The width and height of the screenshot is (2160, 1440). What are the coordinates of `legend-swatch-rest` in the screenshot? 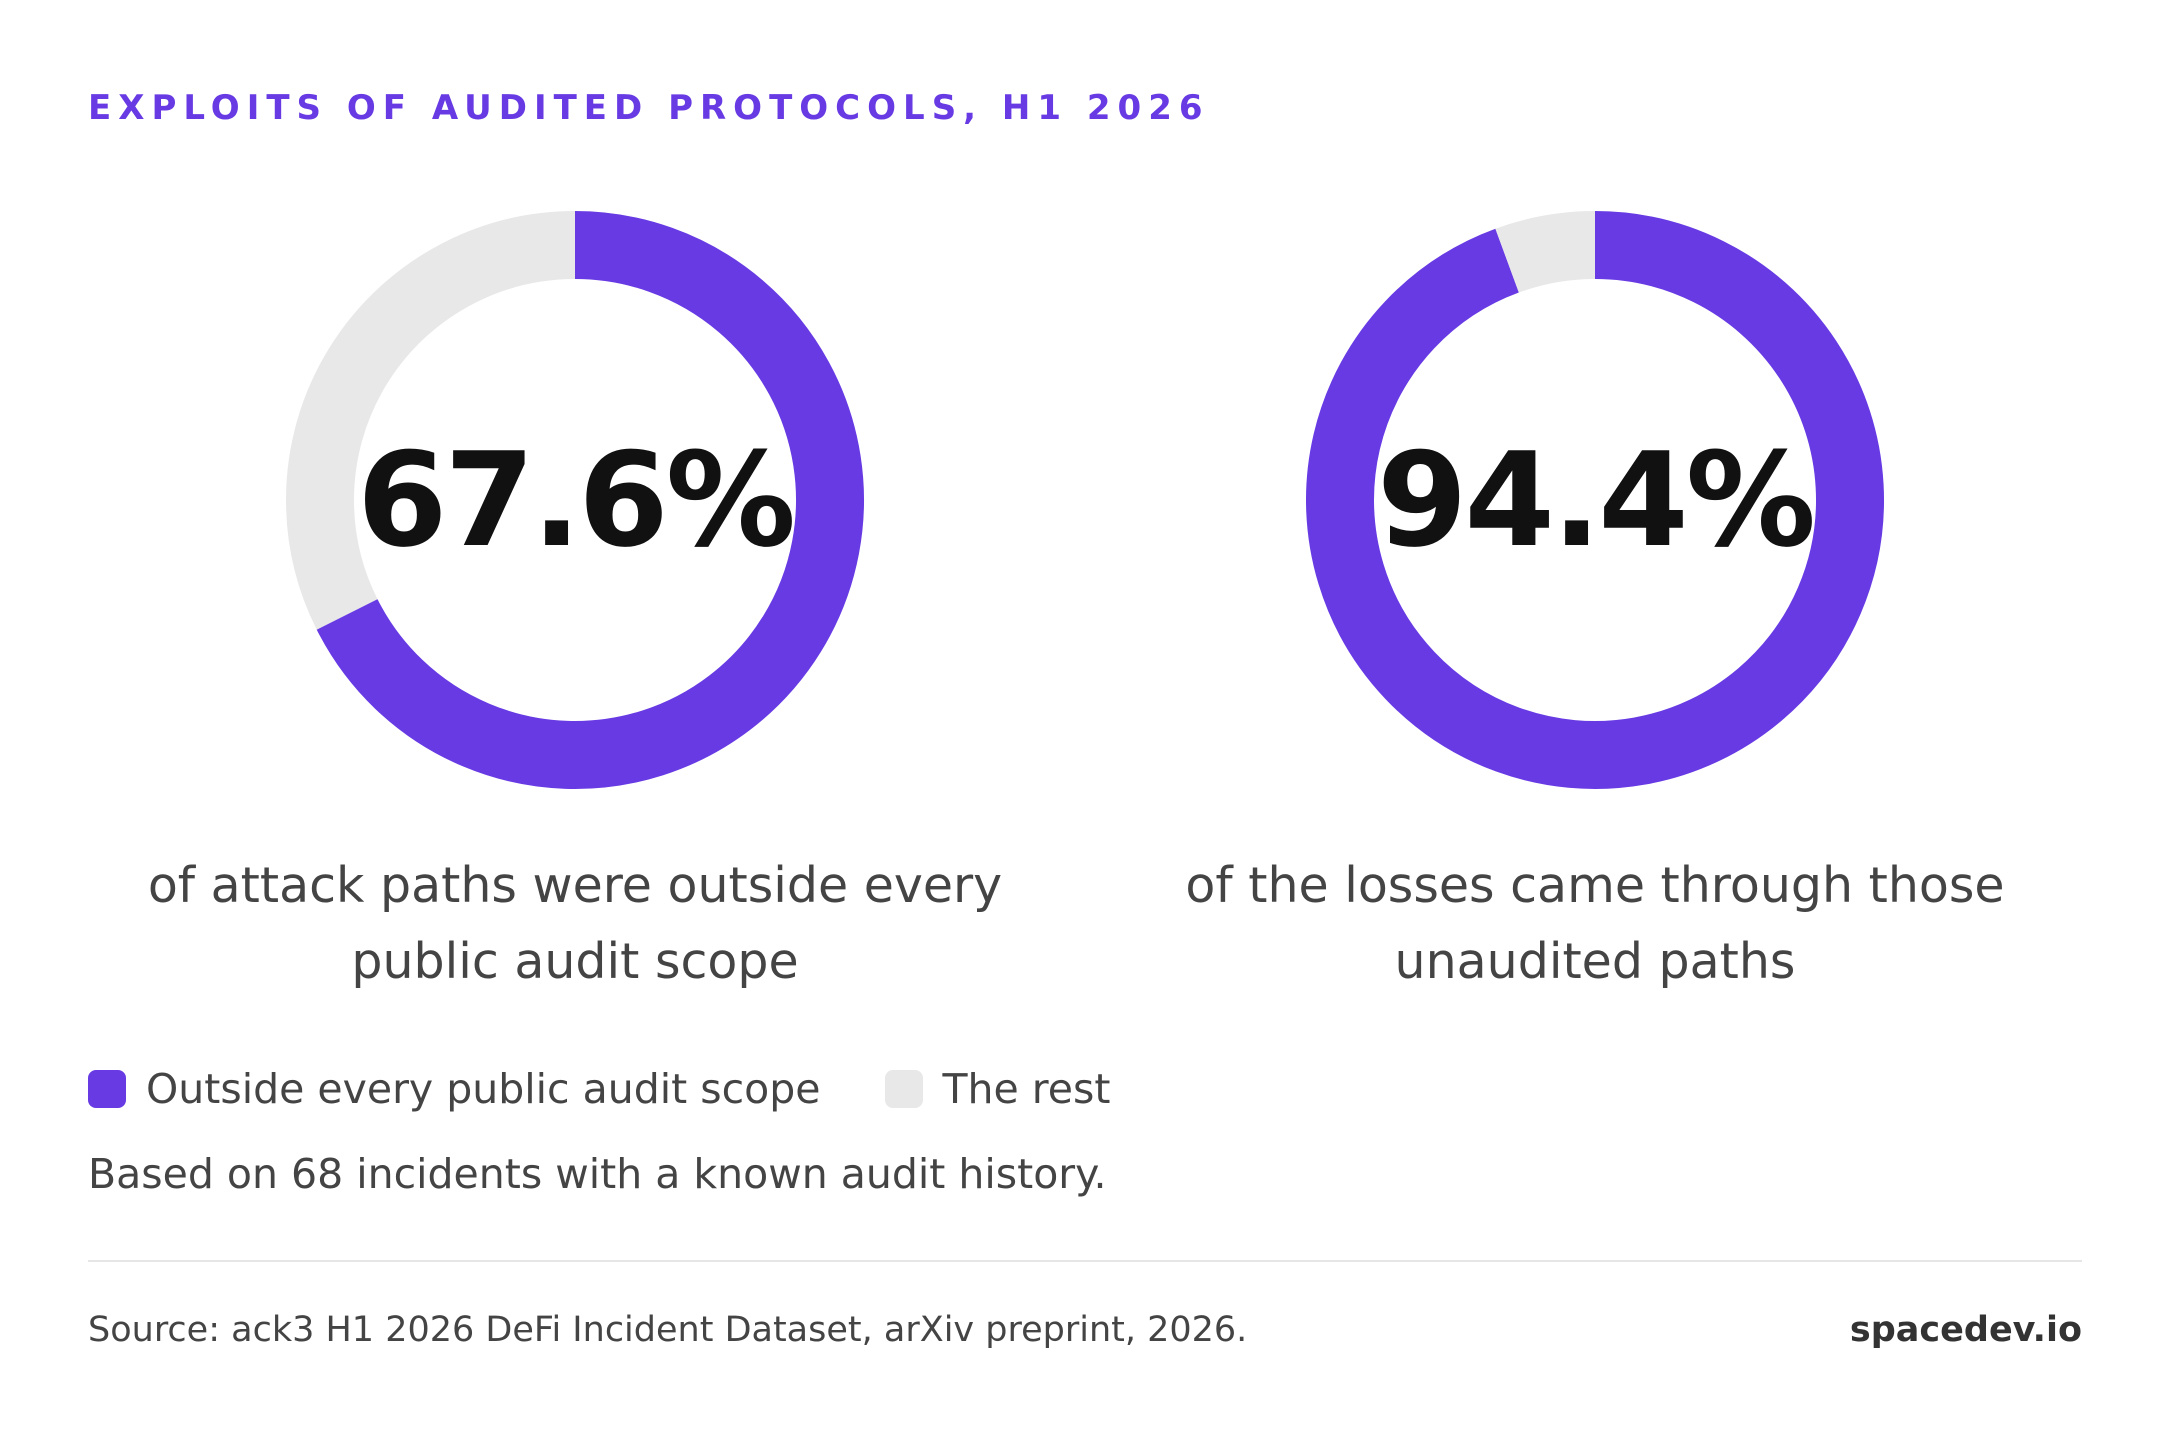 It's located at (903, 1089).